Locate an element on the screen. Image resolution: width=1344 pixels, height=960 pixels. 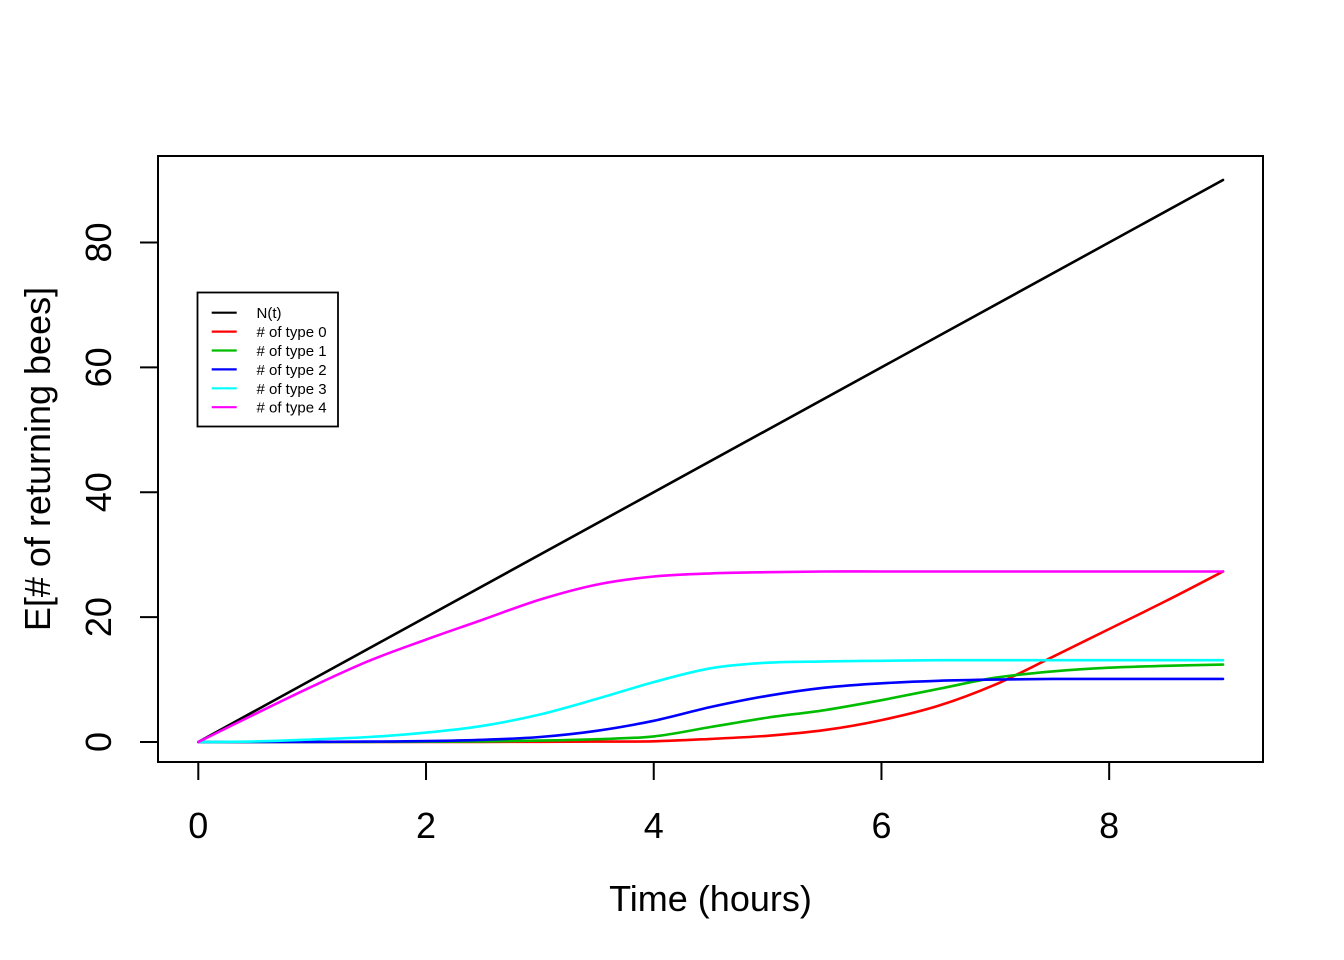
x-tick-label: 2 is located at coordinates (426, 825).